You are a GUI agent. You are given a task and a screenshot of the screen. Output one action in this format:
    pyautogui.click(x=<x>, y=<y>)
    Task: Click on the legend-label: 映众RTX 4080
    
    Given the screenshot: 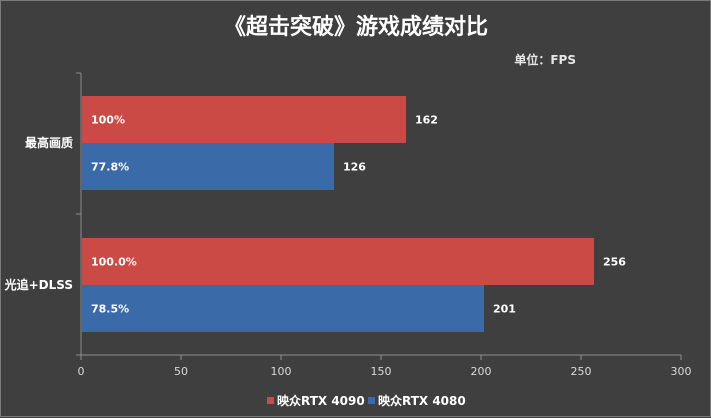 What is the action you would take?
    pyautogui.click(x=422, y=400)
    